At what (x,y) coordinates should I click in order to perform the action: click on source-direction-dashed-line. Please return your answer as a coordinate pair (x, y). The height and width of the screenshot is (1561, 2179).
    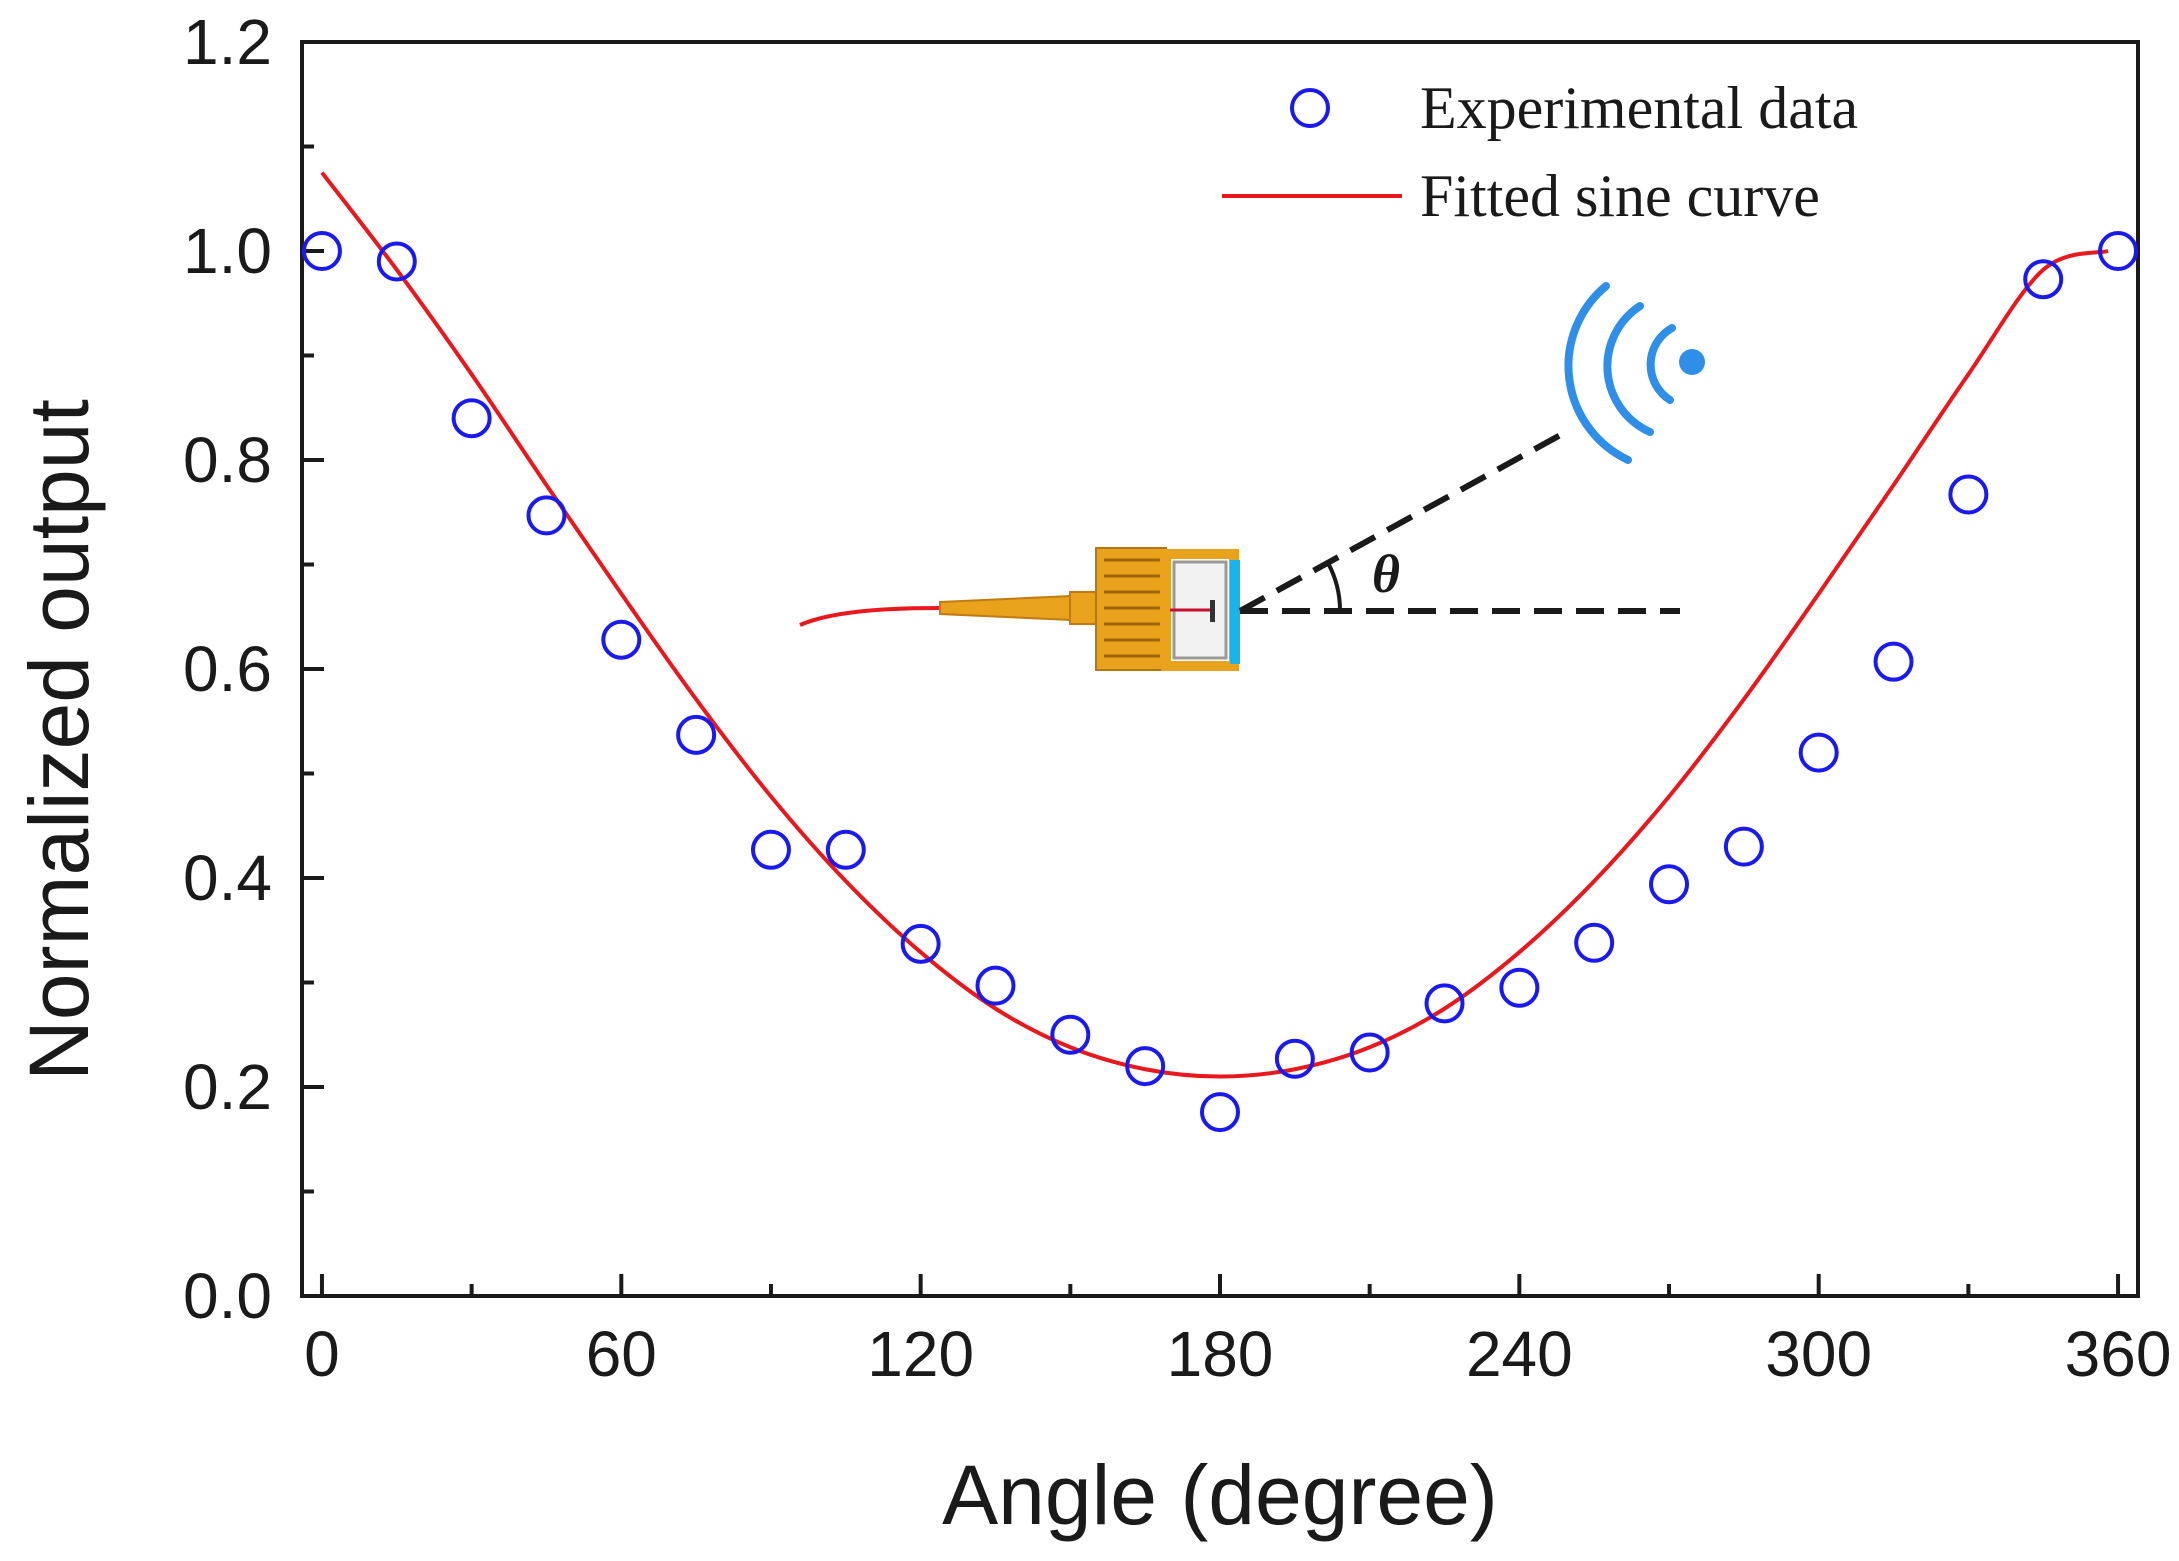
    Looking at the image, I should click on (1403, 521).